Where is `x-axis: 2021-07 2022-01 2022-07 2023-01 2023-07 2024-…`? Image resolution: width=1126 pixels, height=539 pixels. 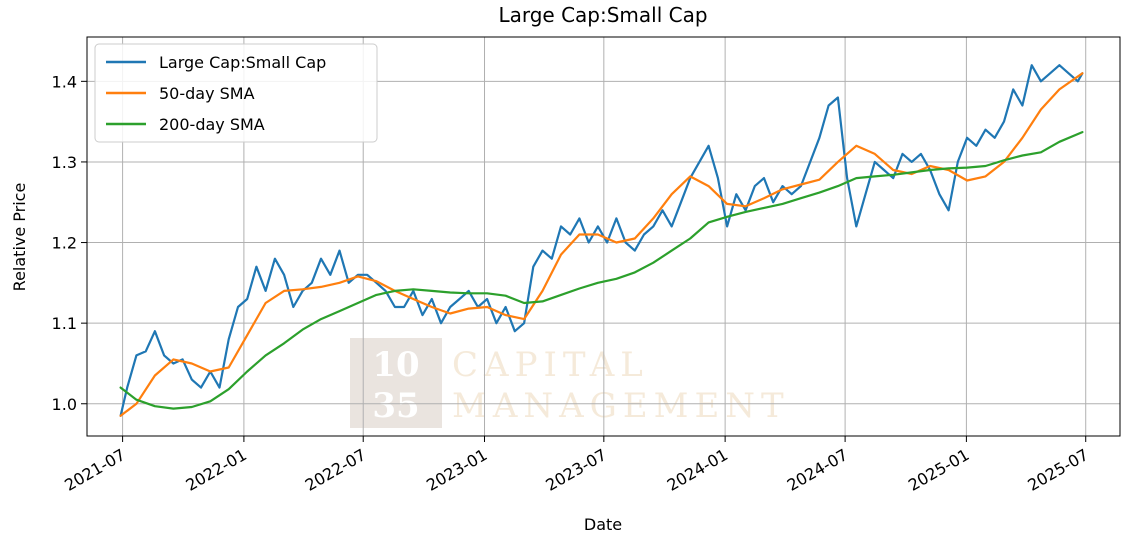
x-axis: 2021-07 2022-01 2022-07 2023-01 2023-07 2024-… is located at coordinates (576, 465).